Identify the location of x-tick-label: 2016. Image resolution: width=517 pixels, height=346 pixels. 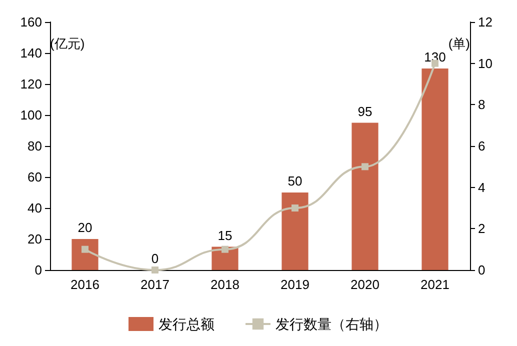
(85, 284).